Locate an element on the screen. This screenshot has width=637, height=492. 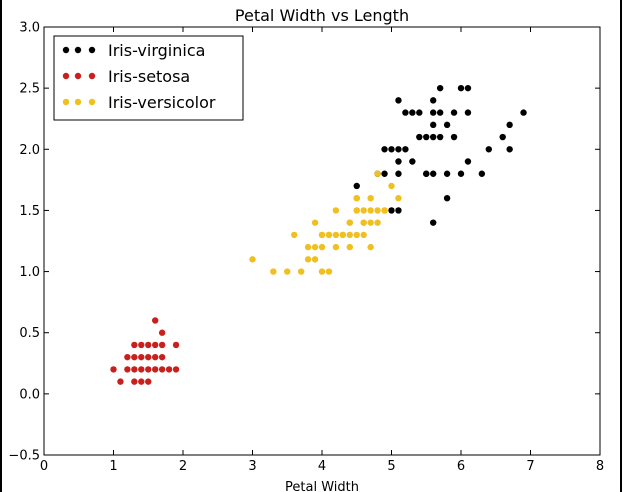
y-tick-label: 3.0 is located at coordinates (29, 28).